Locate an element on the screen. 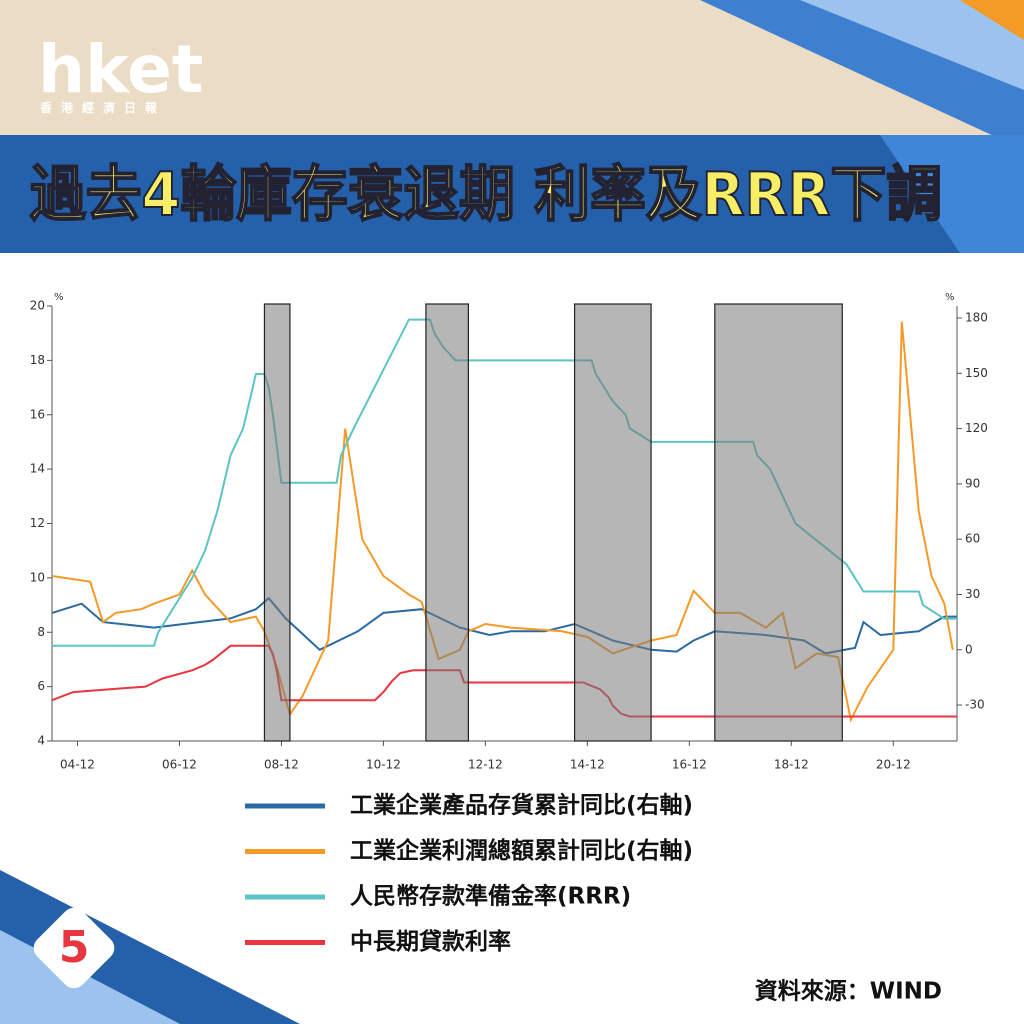  x-tick-label: 16-12 is located at coordinates (689, 765).